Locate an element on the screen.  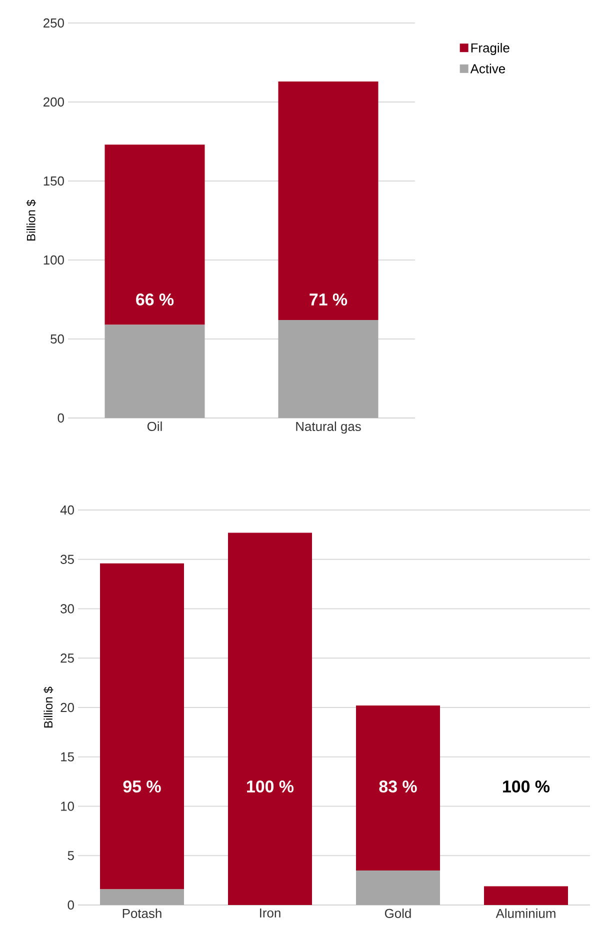
y-tick-label: 250 is located at coordinates (54, 23).